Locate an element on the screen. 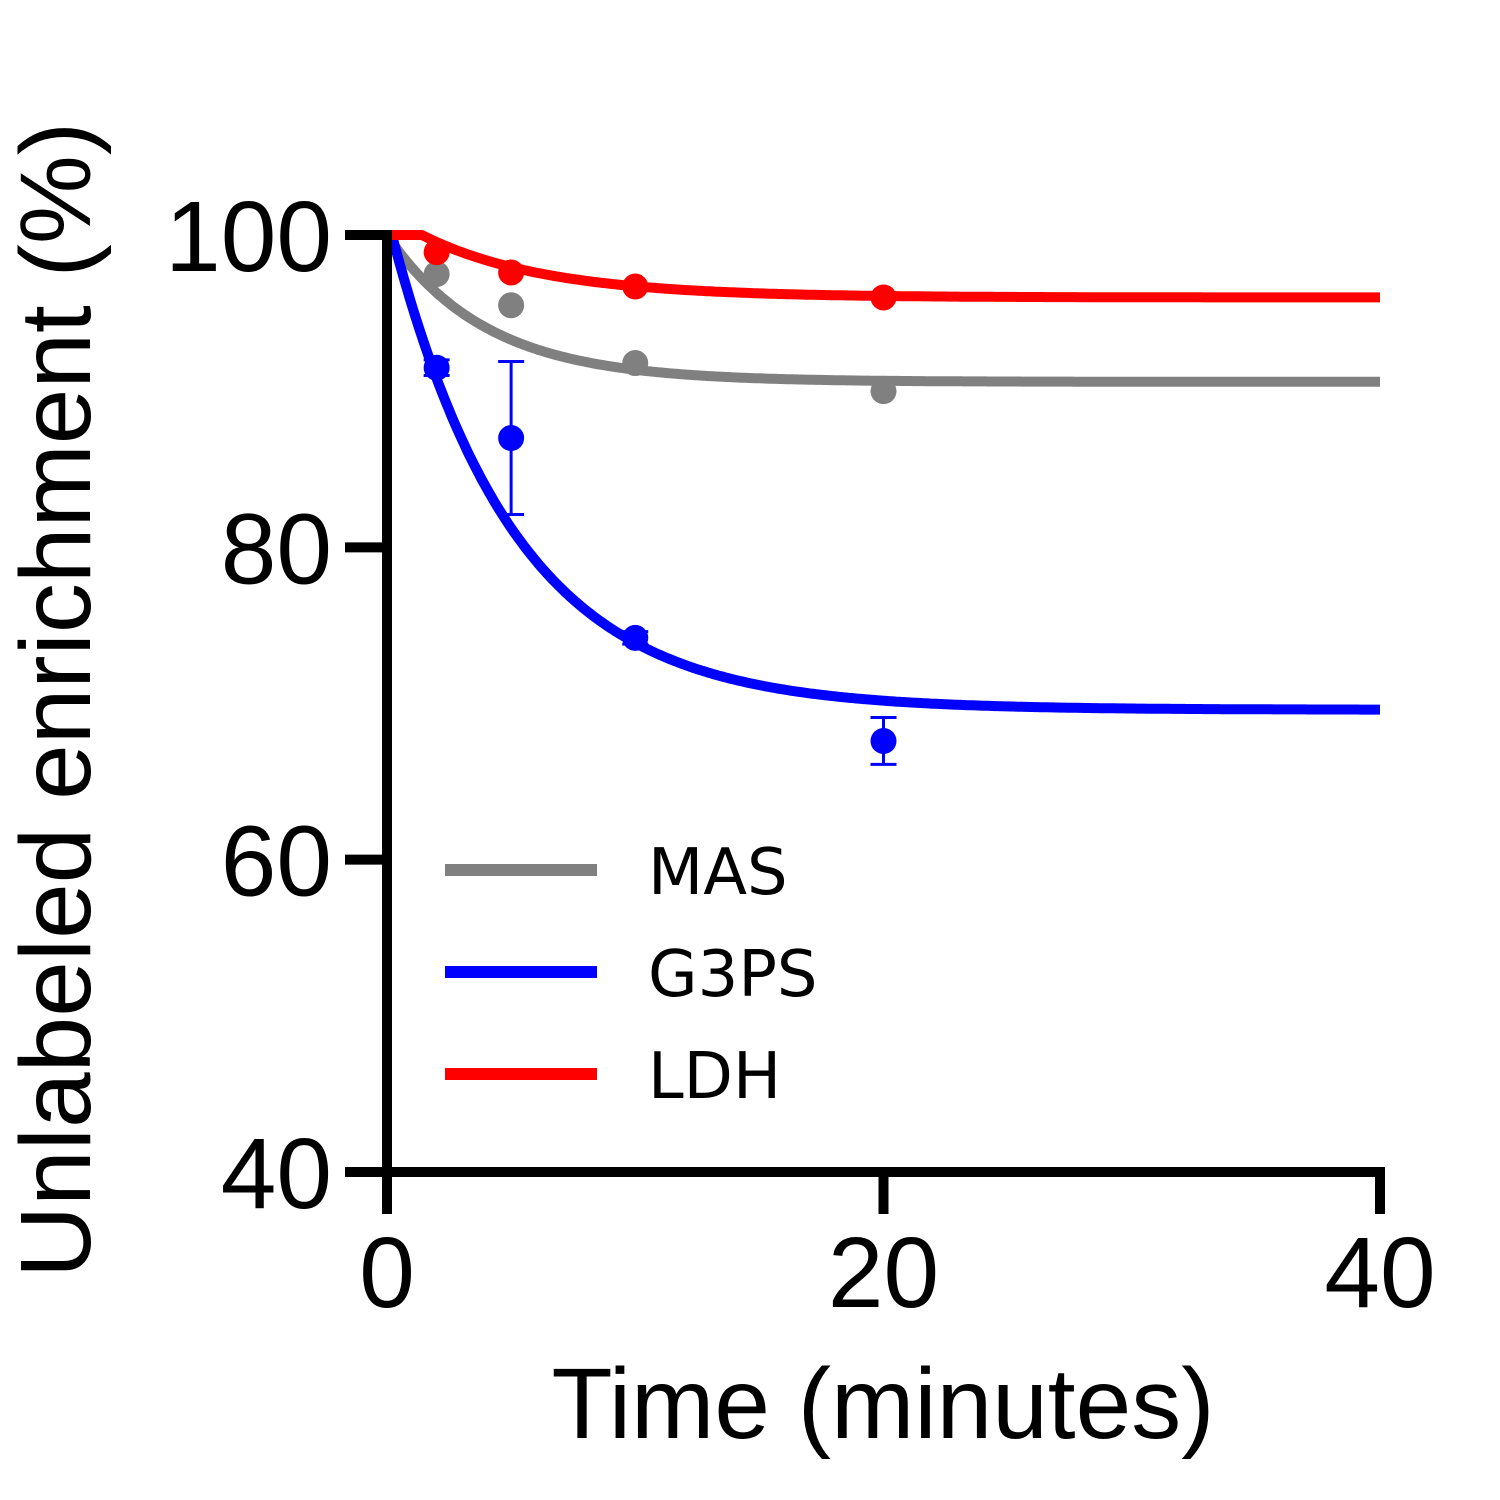 This screenshot has width=1500, height=1500. legend-item-mas: MAS is located at coordinates (616, 873).